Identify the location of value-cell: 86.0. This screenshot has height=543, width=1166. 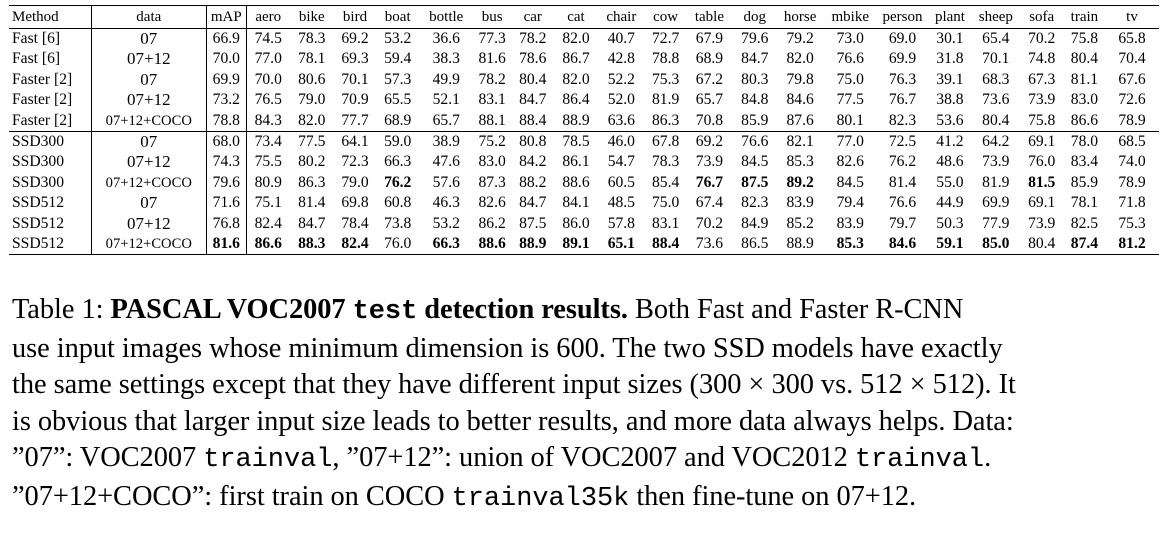
(576, 223).